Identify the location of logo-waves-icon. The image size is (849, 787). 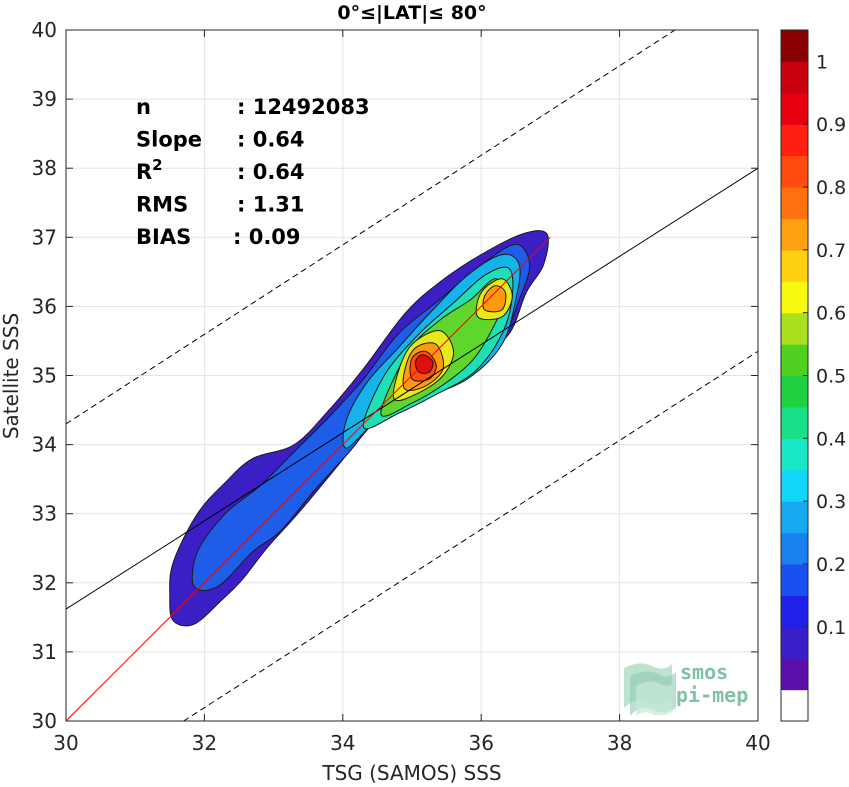
(650, 689).